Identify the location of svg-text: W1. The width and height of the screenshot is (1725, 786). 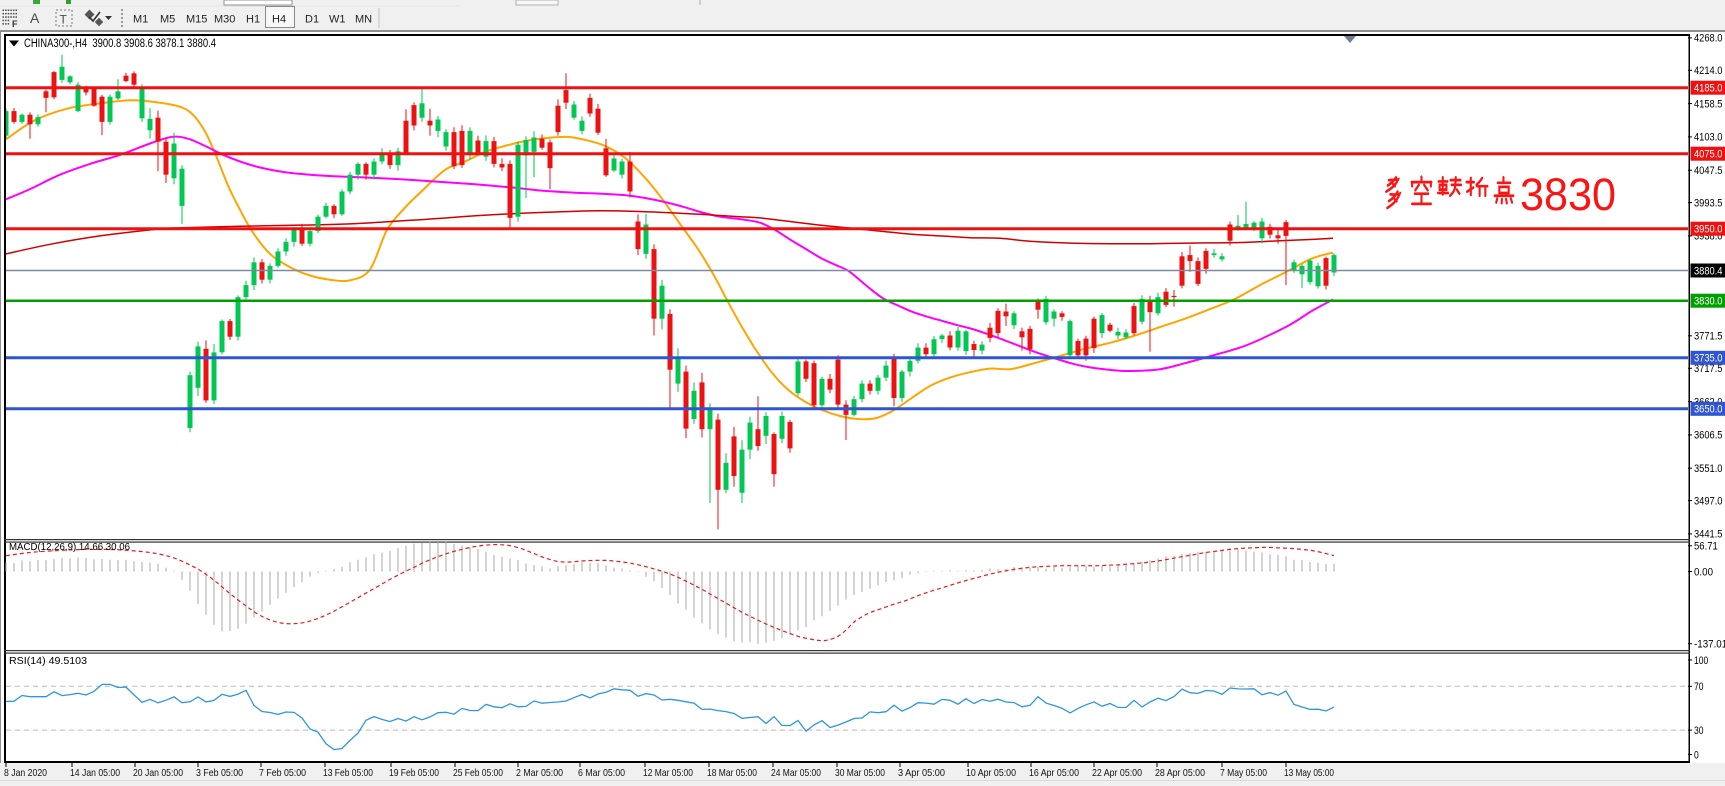
(337, 20).